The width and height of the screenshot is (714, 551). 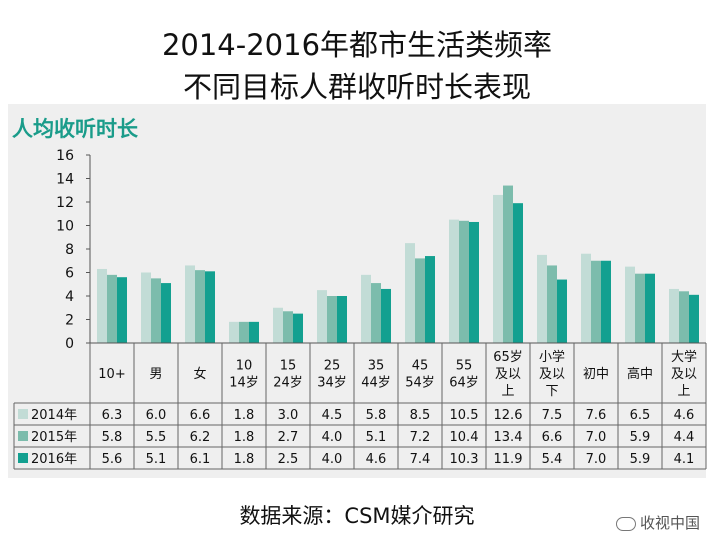 What do you see at coordinates (508, 437) in the screenshot?
I see `data-table-value: 13.4` at bounding box center [508, 437].